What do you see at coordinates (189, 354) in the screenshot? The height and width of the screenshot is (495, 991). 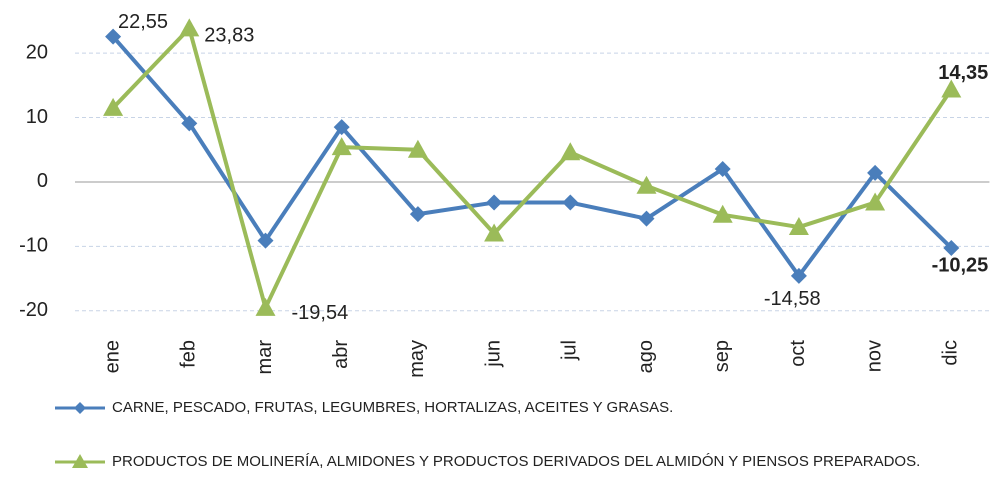 I see `x-tick-label: feb` at bounding box center [189, 354].